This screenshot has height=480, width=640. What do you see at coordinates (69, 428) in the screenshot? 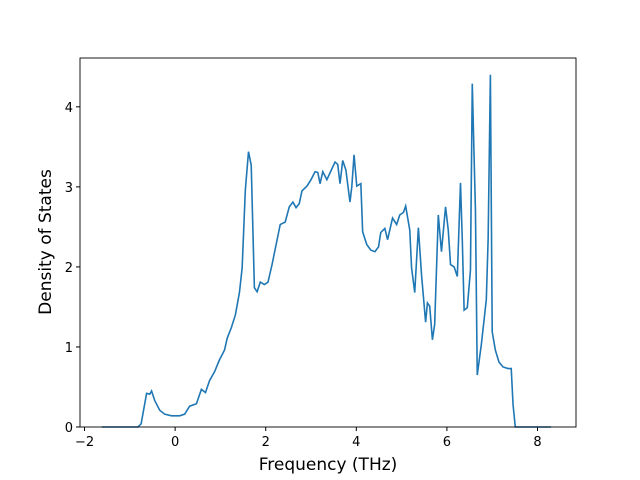
I see `y-tick-label: 0` at bounding box center [69, 428].